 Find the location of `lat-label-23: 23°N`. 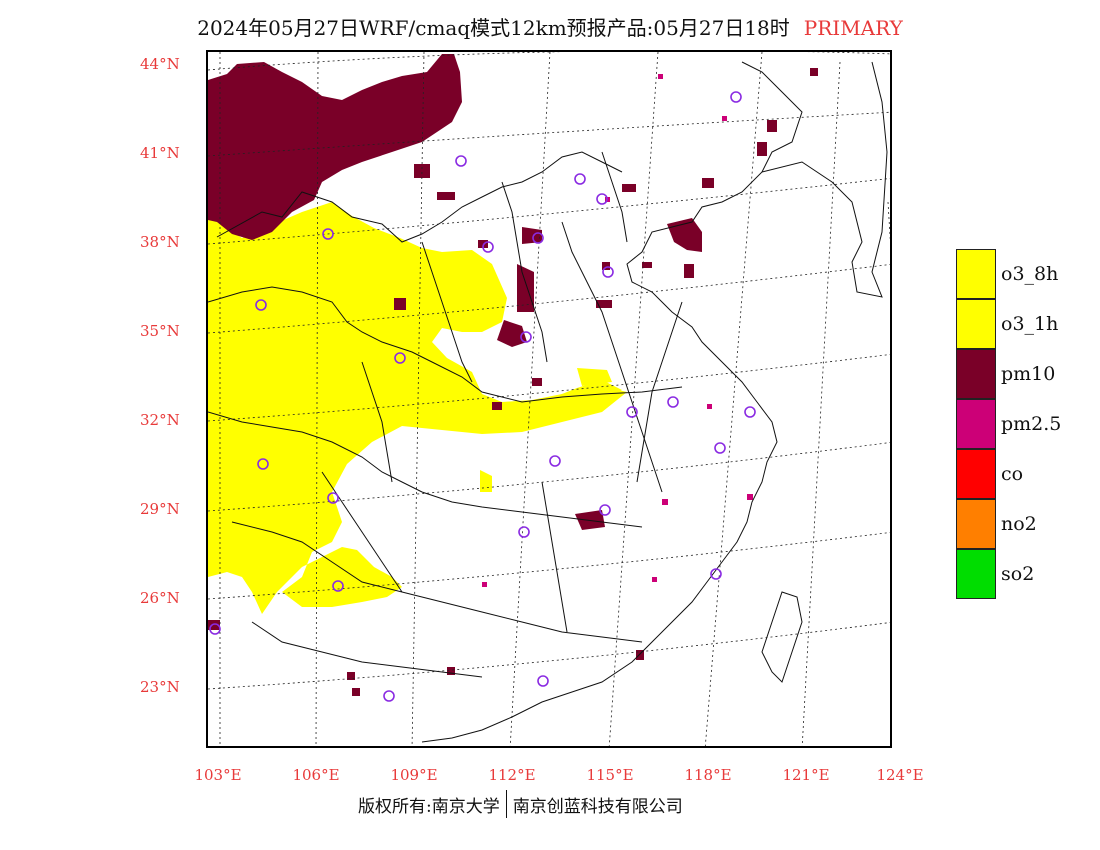

lat-label-23: 23°N is located at coordinates (160, 687).